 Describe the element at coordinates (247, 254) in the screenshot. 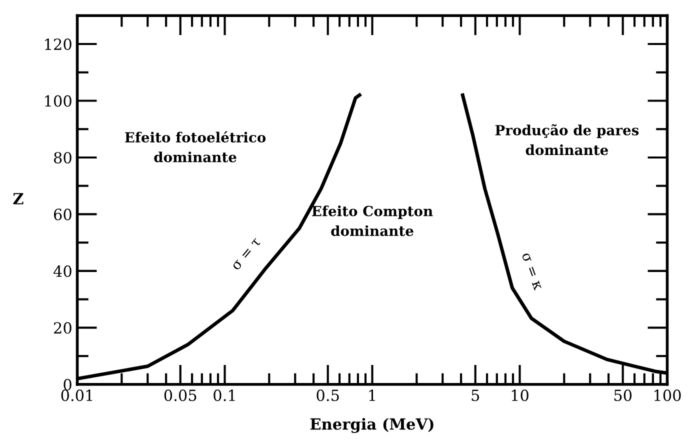

I see `text: σ = τ` at that location.